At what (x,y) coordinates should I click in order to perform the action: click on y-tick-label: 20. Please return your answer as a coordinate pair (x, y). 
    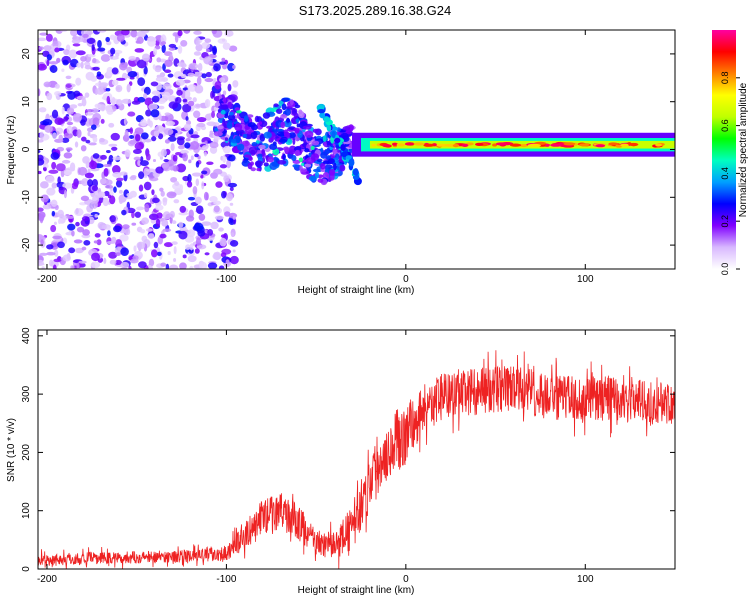
    Looking at the image, I should click on (26, 54).